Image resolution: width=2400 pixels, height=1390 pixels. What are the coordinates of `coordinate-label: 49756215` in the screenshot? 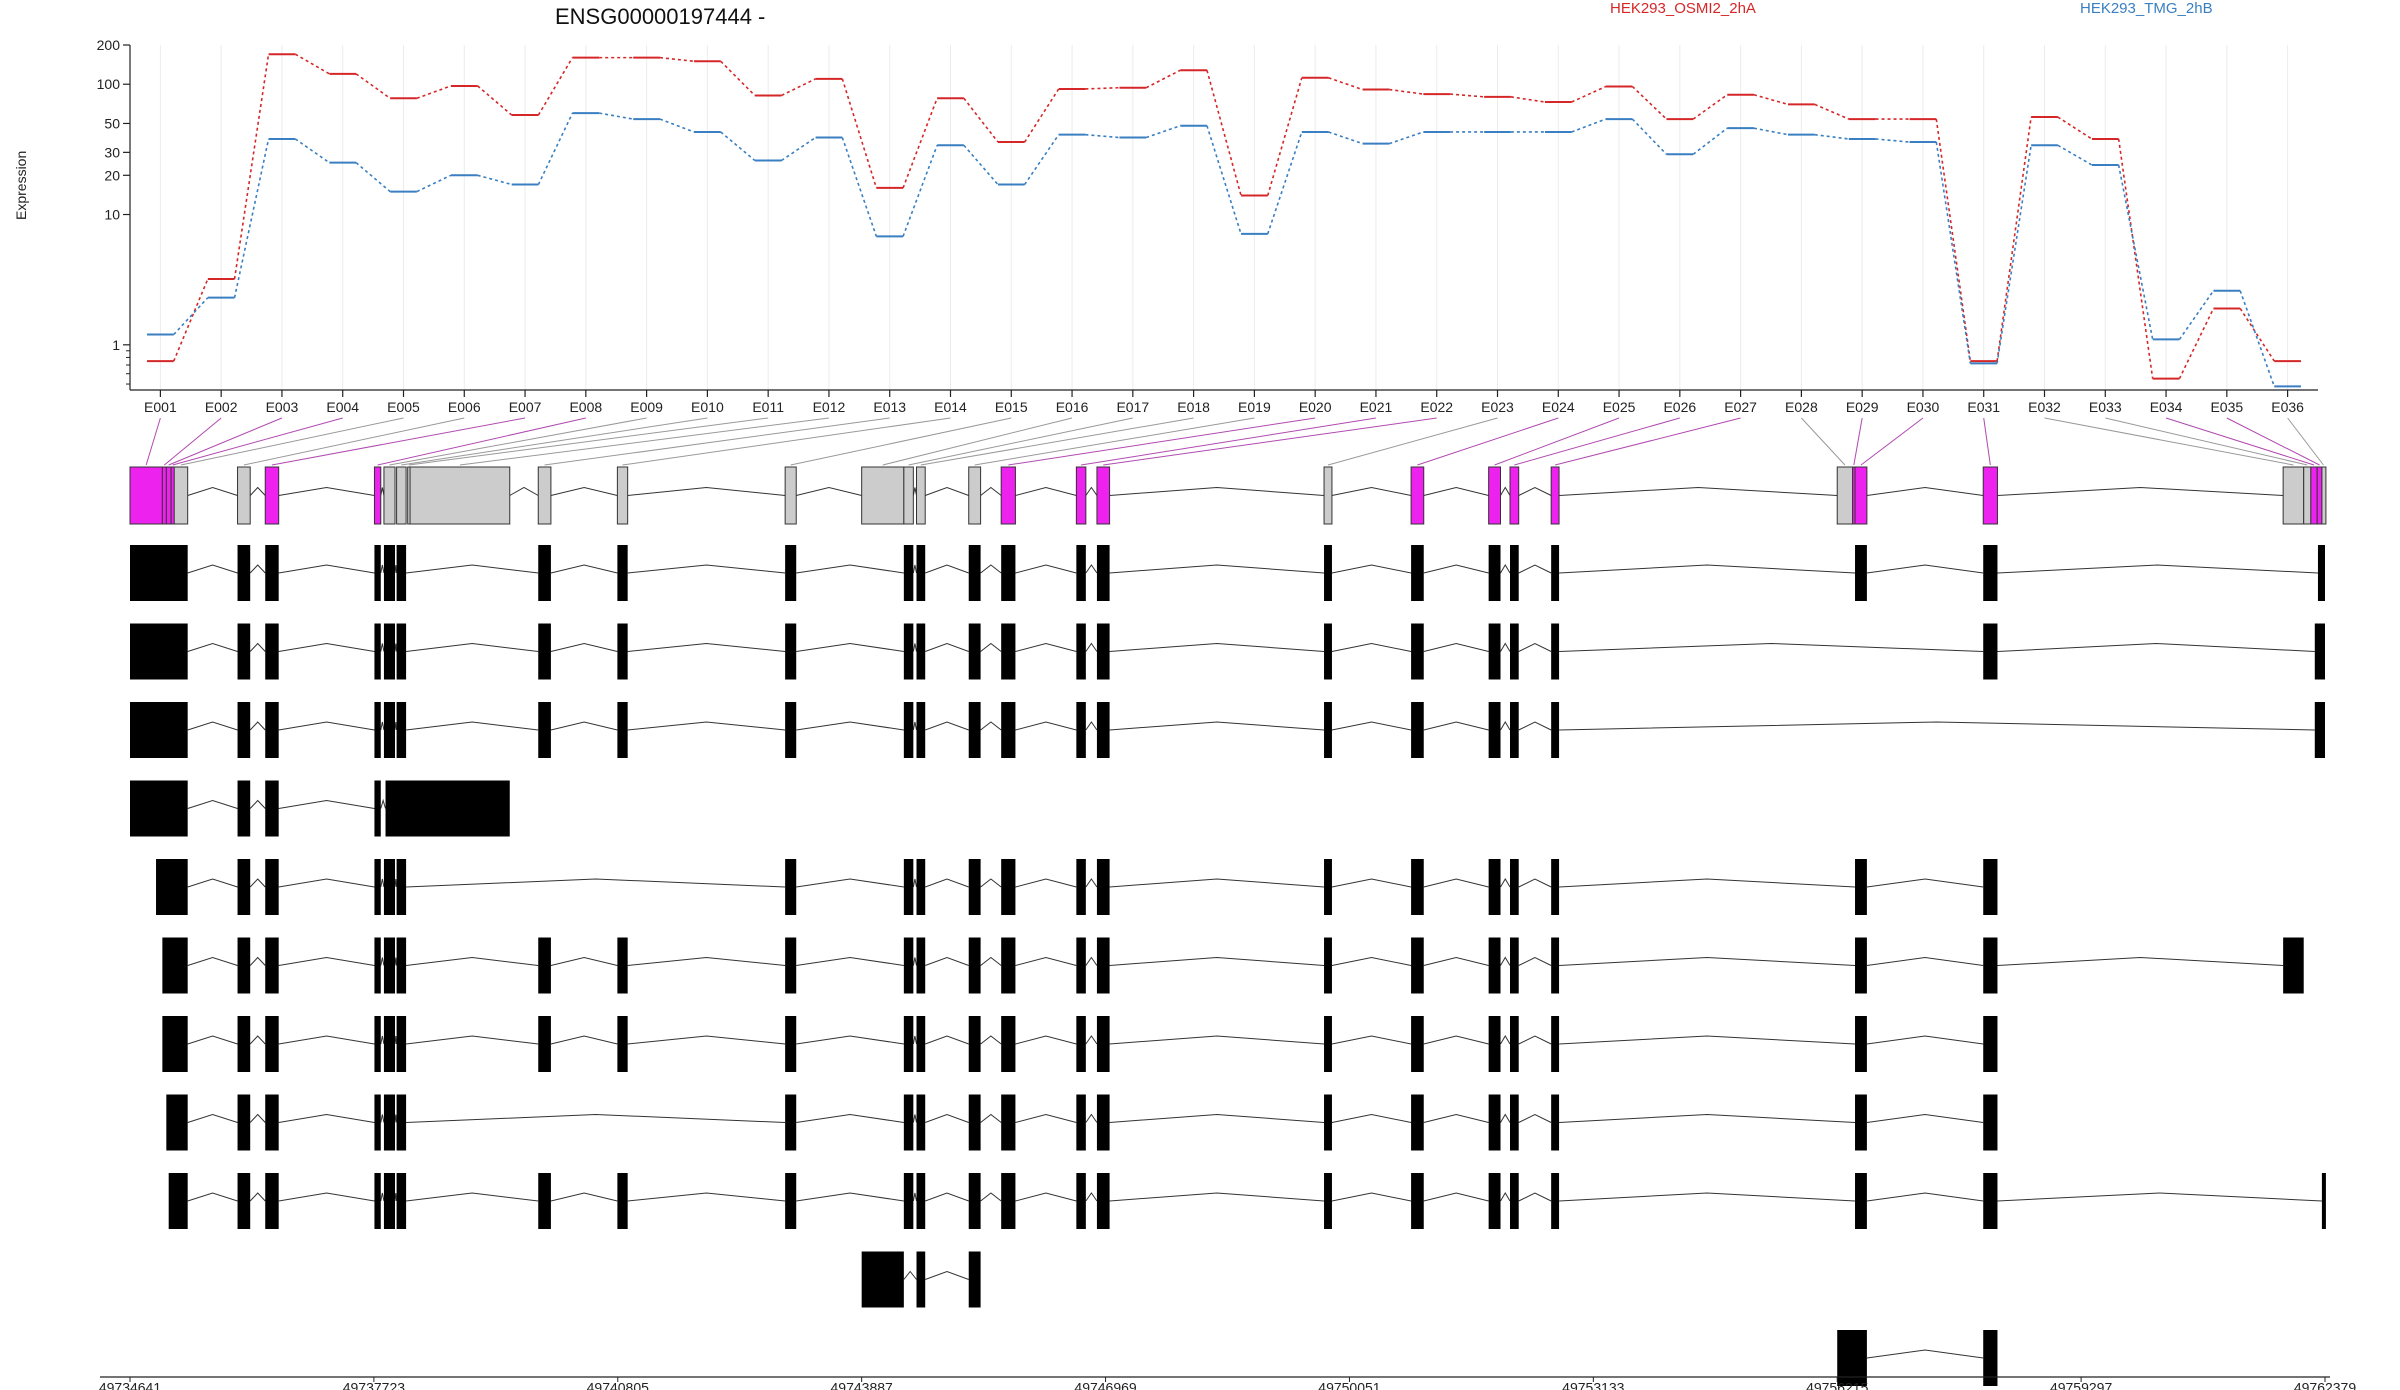 It's located at (1837, 1385).